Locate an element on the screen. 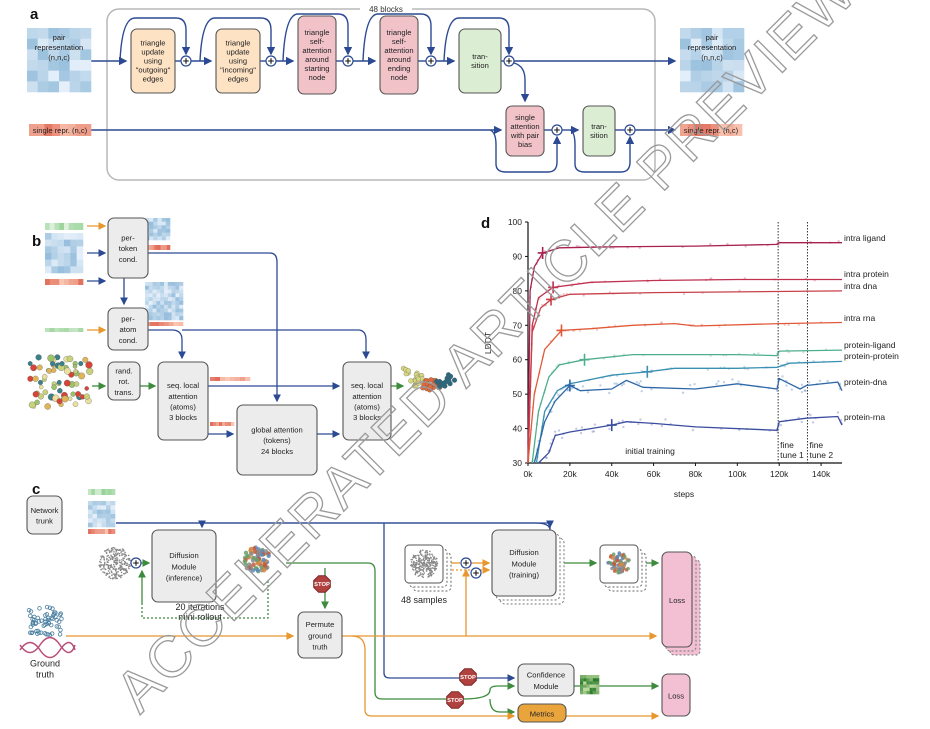  noise-cloud-inference is located at coordinates (115, 563).